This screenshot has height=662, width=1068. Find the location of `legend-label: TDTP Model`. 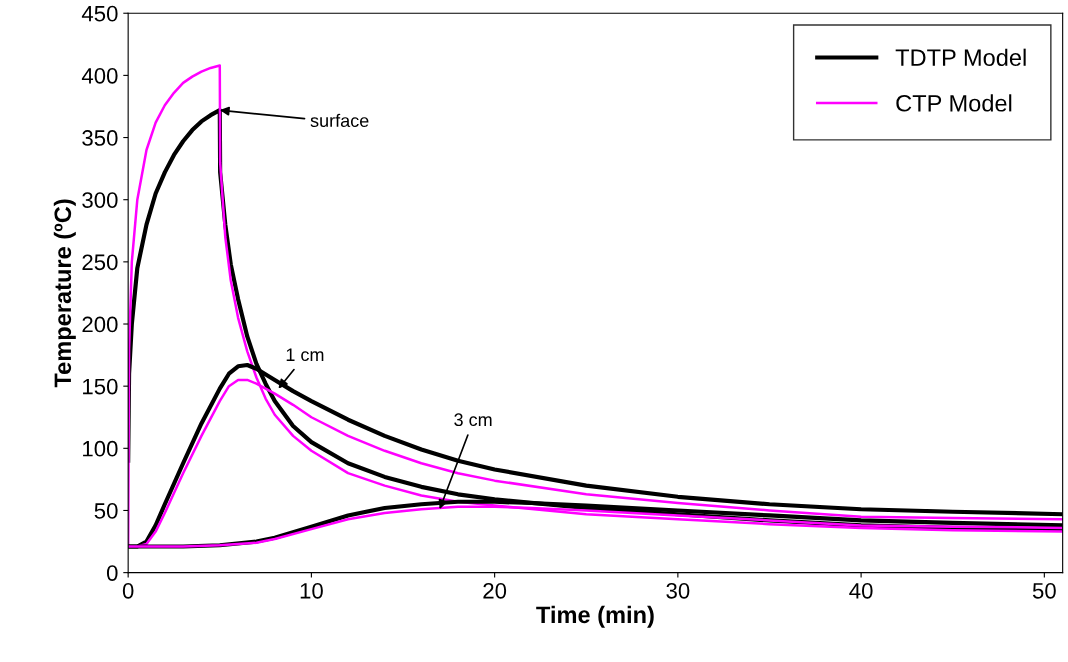

legend-label: TDTP Model is located at coordinates (960, 57).